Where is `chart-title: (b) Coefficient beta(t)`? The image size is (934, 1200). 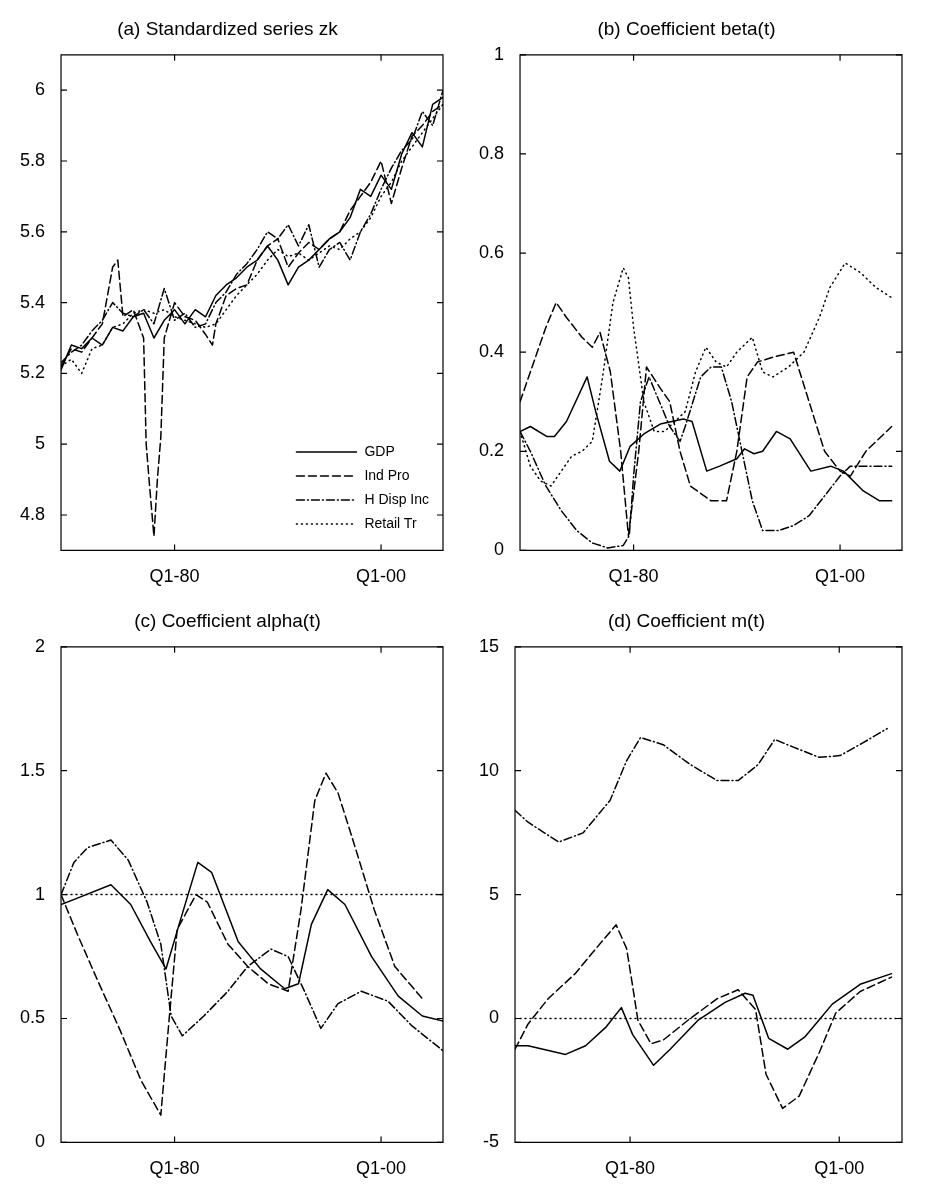 chart-title: (b) Coefficient beta(t) is located at coordinates (686, 28).